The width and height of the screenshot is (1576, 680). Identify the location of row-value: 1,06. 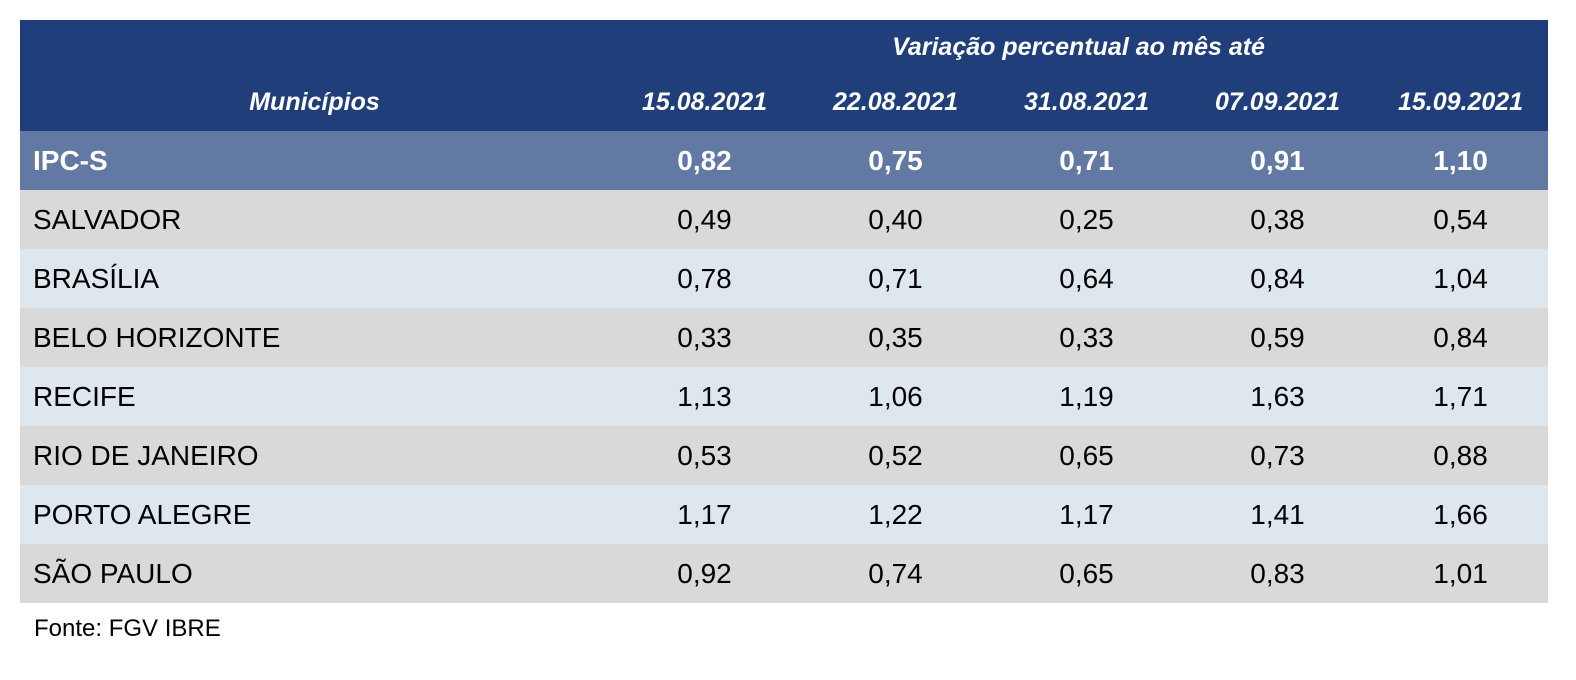
(895, 396).